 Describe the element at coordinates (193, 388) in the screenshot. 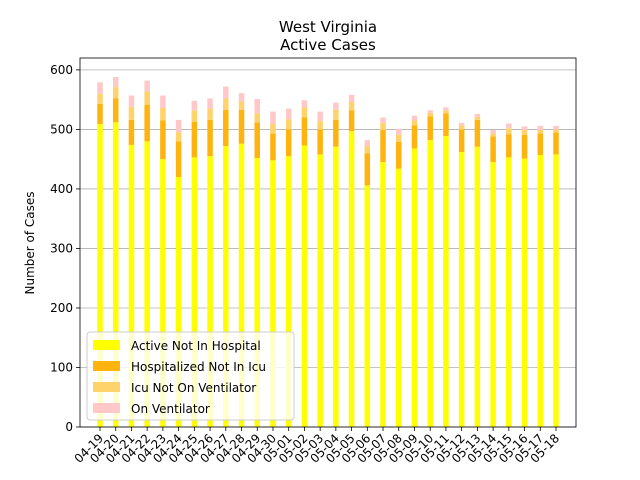

I see `legend-label: Icu Not On Ventilator` at that location.